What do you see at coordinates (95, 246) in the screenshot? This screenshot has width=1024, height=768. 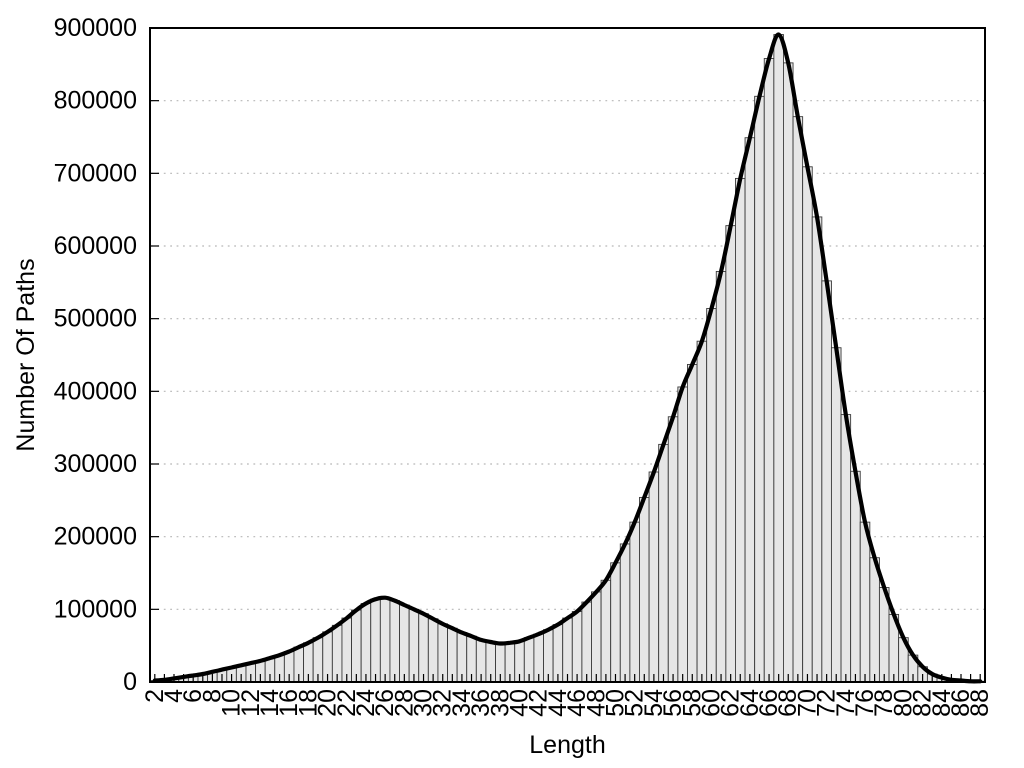 I see `y-tick-label: 600000` at bounding box center [95, 246].